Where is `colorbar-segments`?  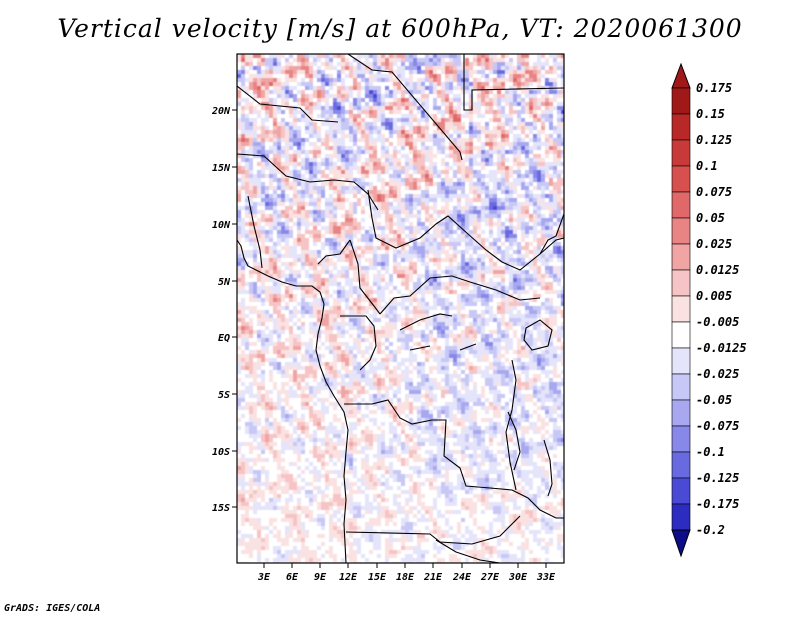 colorbar-segments is located at coordinates (681, 309).